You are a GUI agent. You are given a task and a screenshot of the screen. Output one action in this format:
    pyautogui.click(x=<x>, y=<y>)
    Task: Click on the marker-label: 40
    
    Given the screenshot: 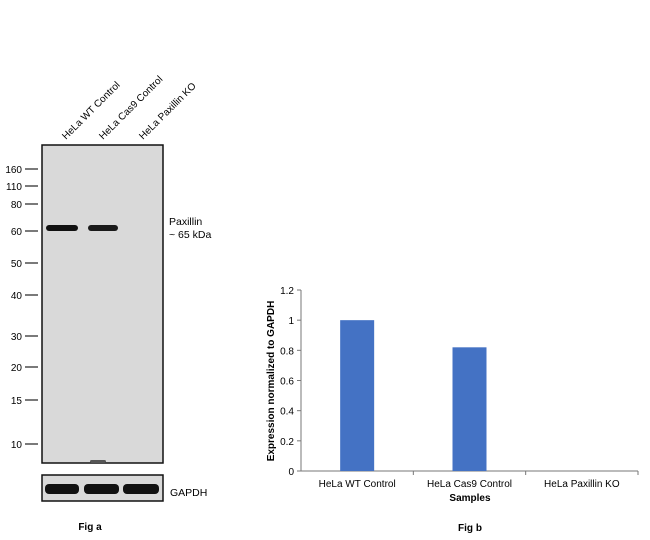 What is the action you would take?
    pyautogui.click(x=17, y=296)
    